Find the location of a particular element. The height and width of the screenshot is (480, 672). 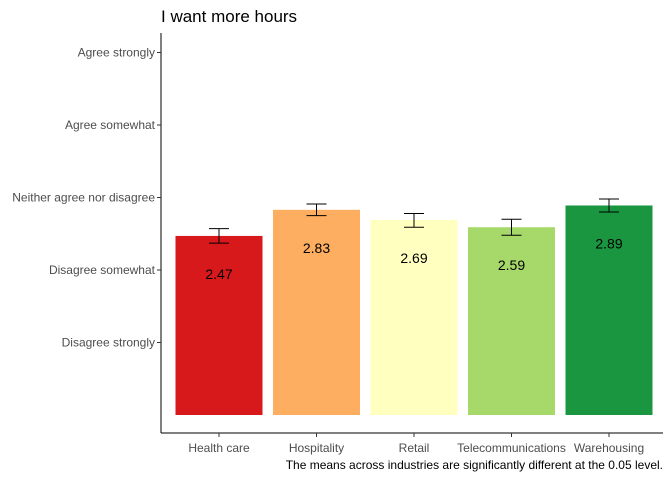

bar-retail is located at coordinates (414, 317).